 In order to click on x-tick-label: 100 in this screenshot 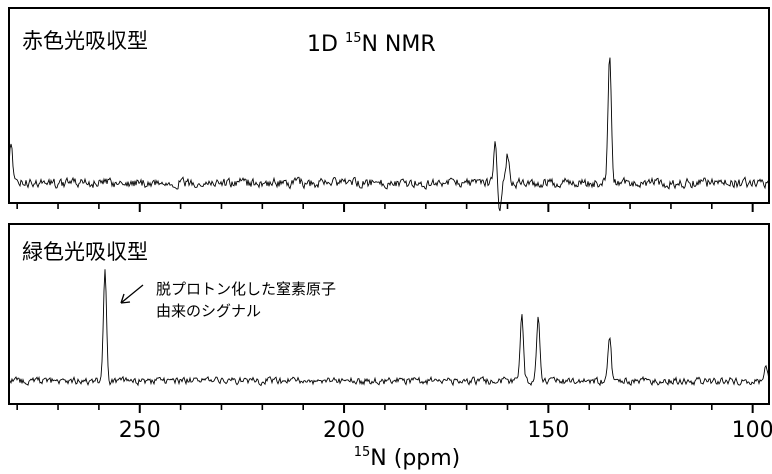, I will do `click(752, 430)`.